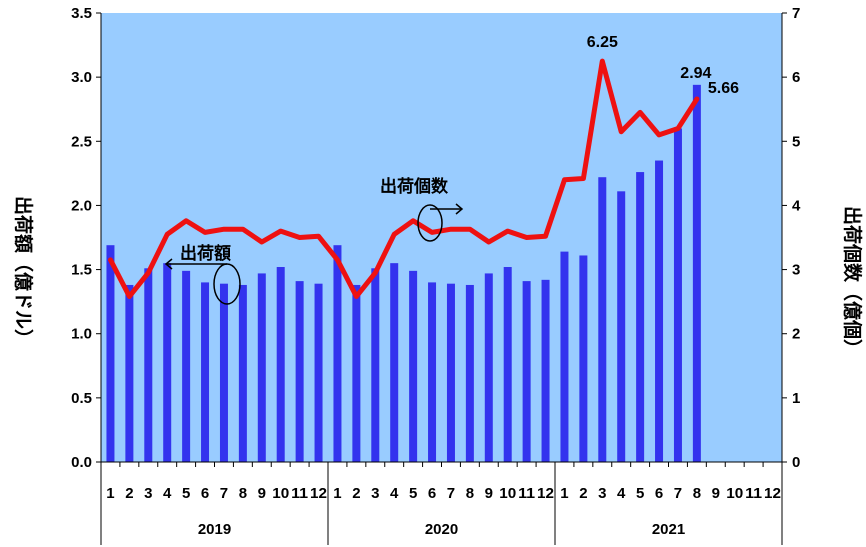 This screenshot has width=866, height=547. I want to click on right-tick-label: 5, so click(796, 141).